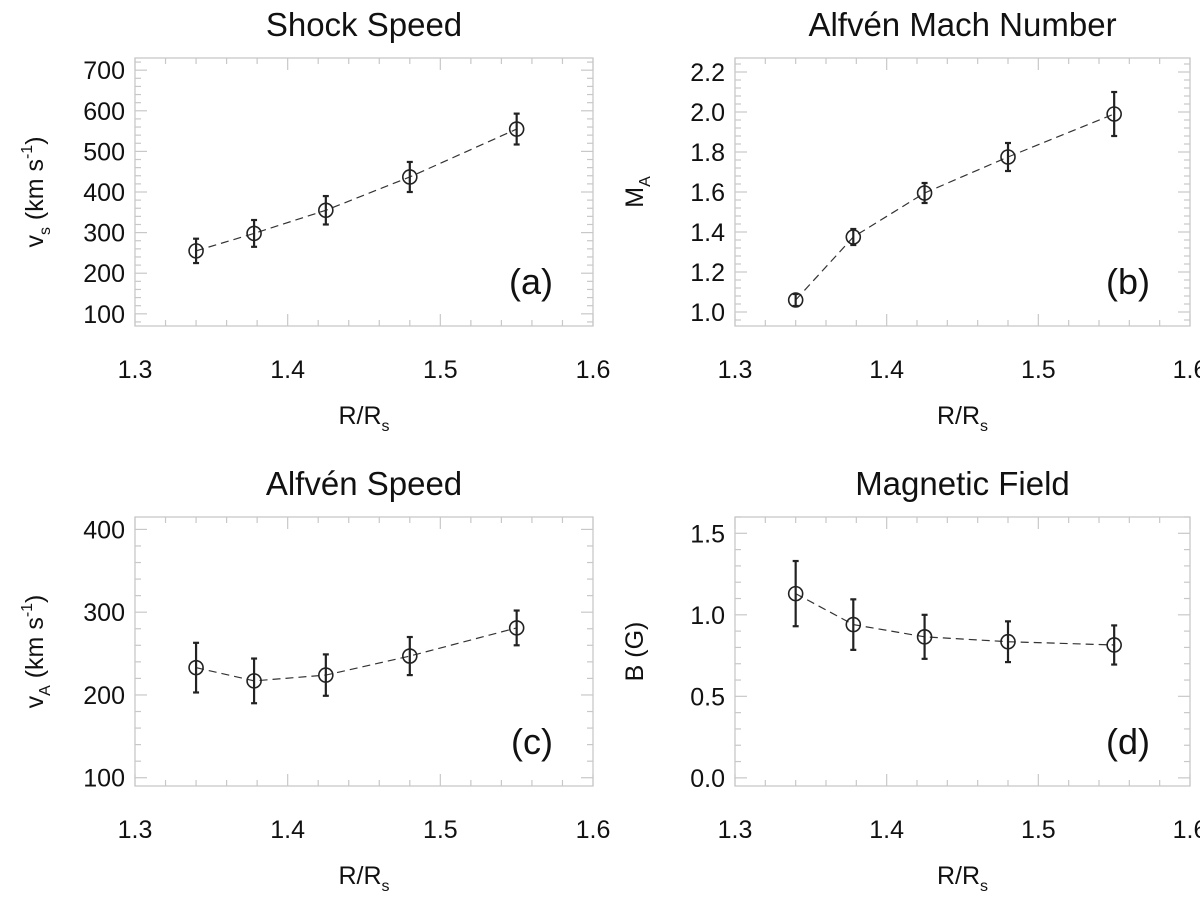  I want to click on plot-frame, so click(364, 651).